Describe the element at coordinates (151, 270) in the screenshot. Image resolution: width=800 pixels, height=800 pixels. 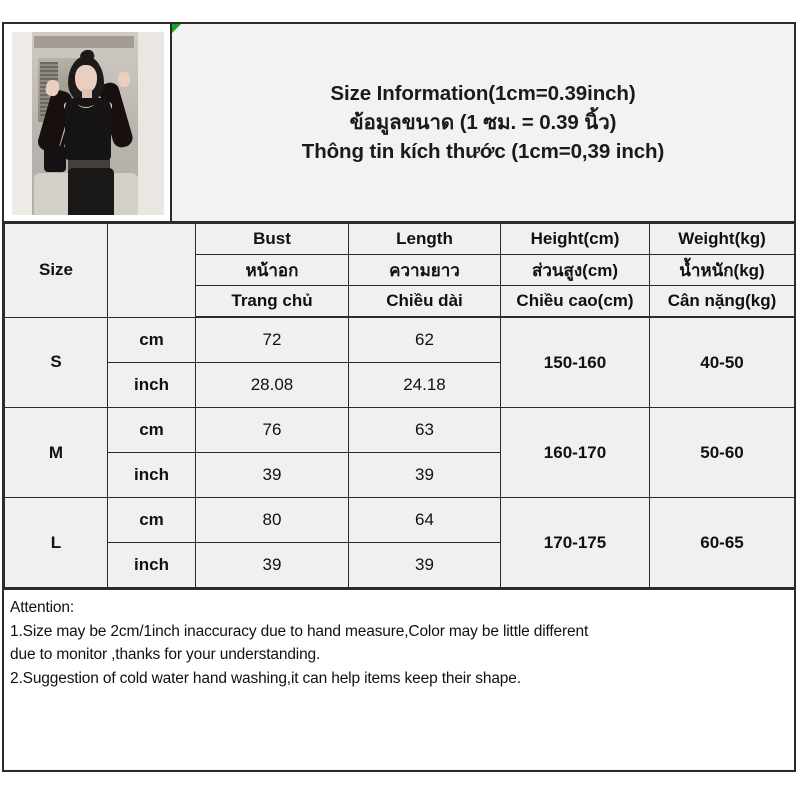
I see `unit-header-cell` at that location.